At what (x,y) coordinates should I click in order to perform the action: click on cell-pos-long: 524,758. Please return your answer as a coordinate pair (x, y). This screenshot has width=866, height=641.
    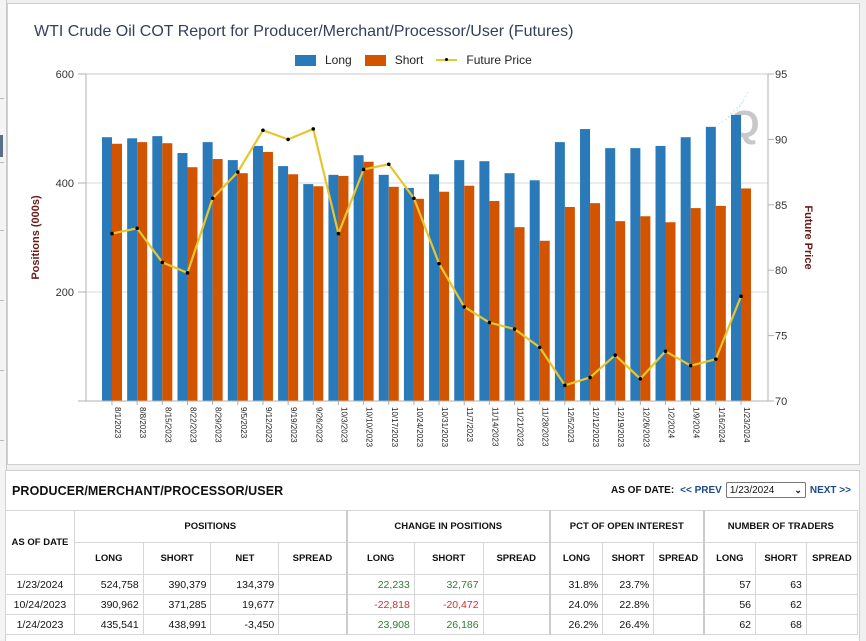
    Looking at the image, I should click on (108, 584).